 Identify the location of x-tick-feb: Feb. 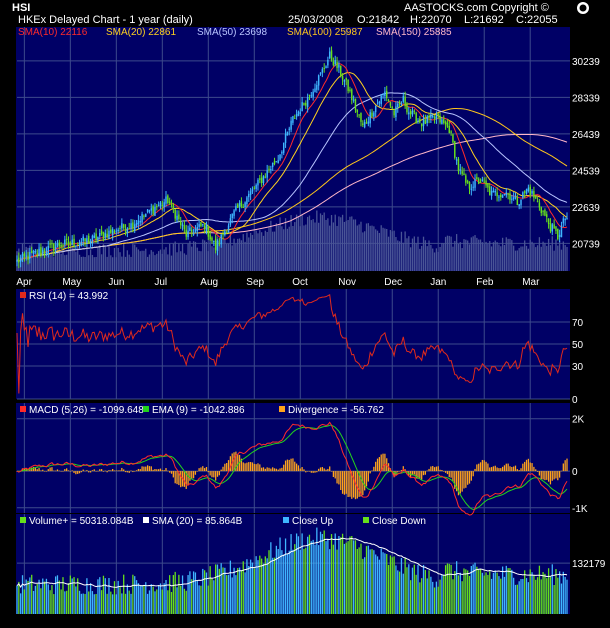
(485, 282).